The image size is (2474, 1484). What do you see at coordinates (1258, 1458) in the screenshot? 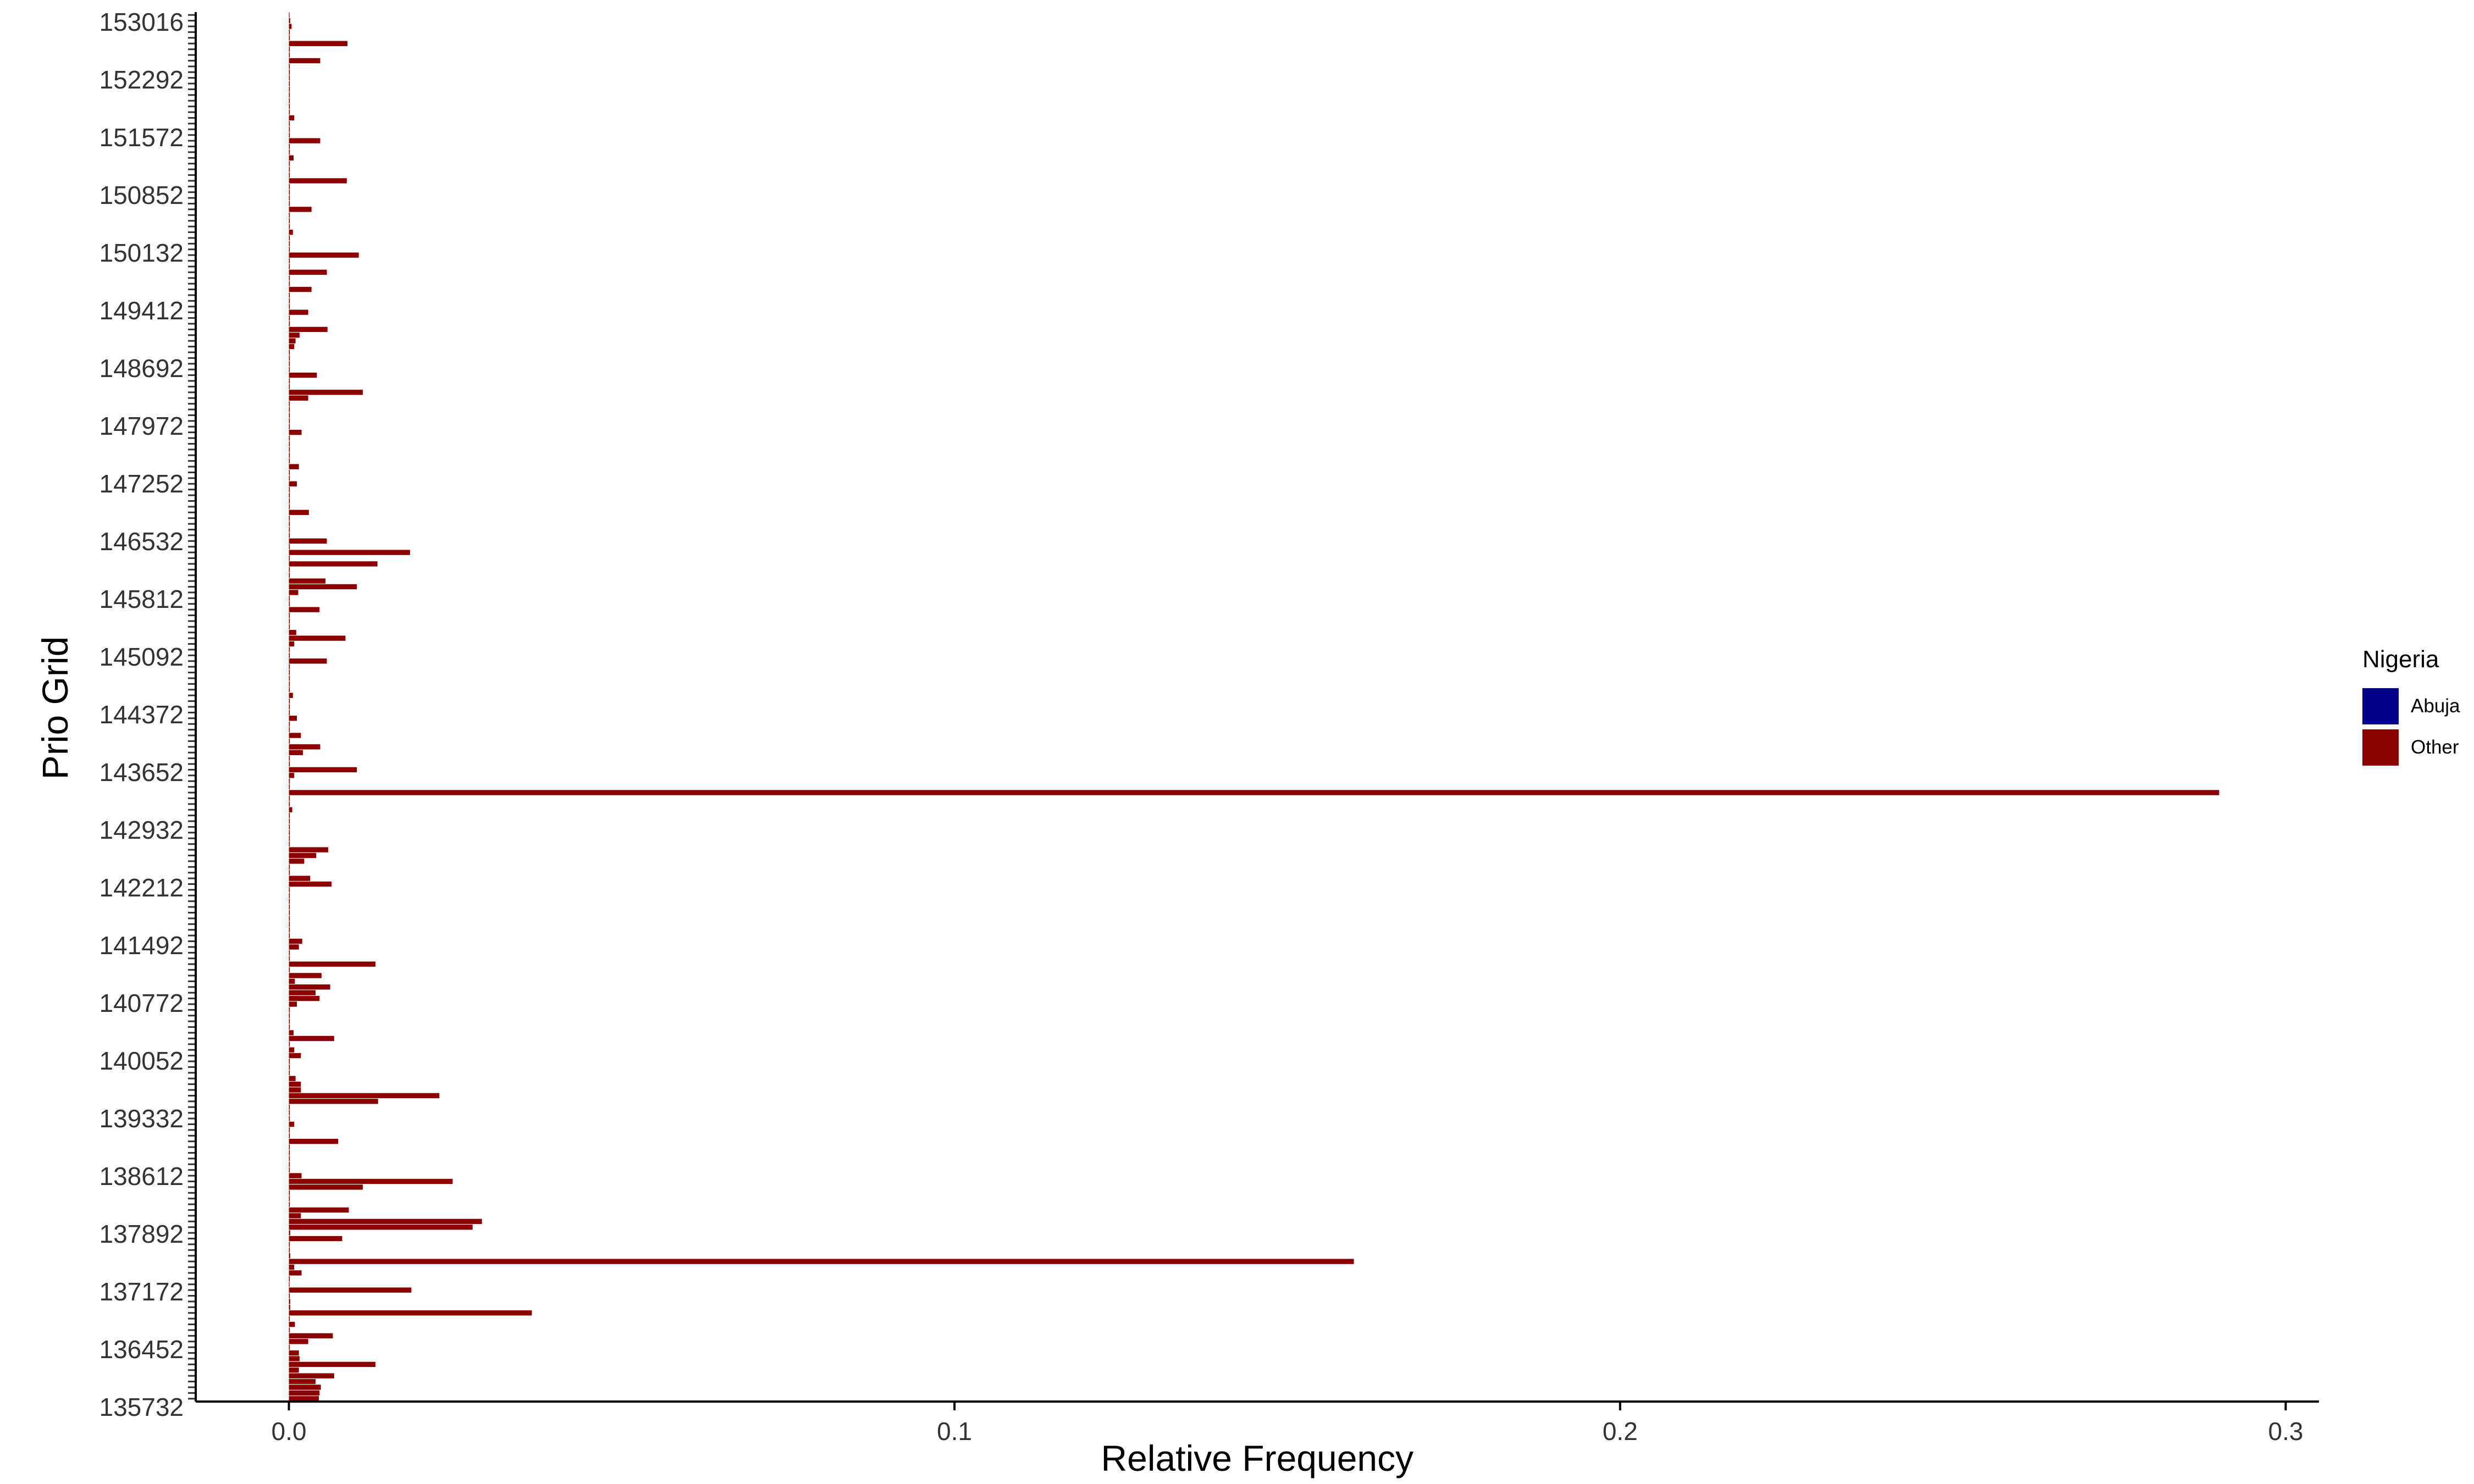
I see `x-axis-title: Relative Frequency` at bounding box center [1258, 1458].